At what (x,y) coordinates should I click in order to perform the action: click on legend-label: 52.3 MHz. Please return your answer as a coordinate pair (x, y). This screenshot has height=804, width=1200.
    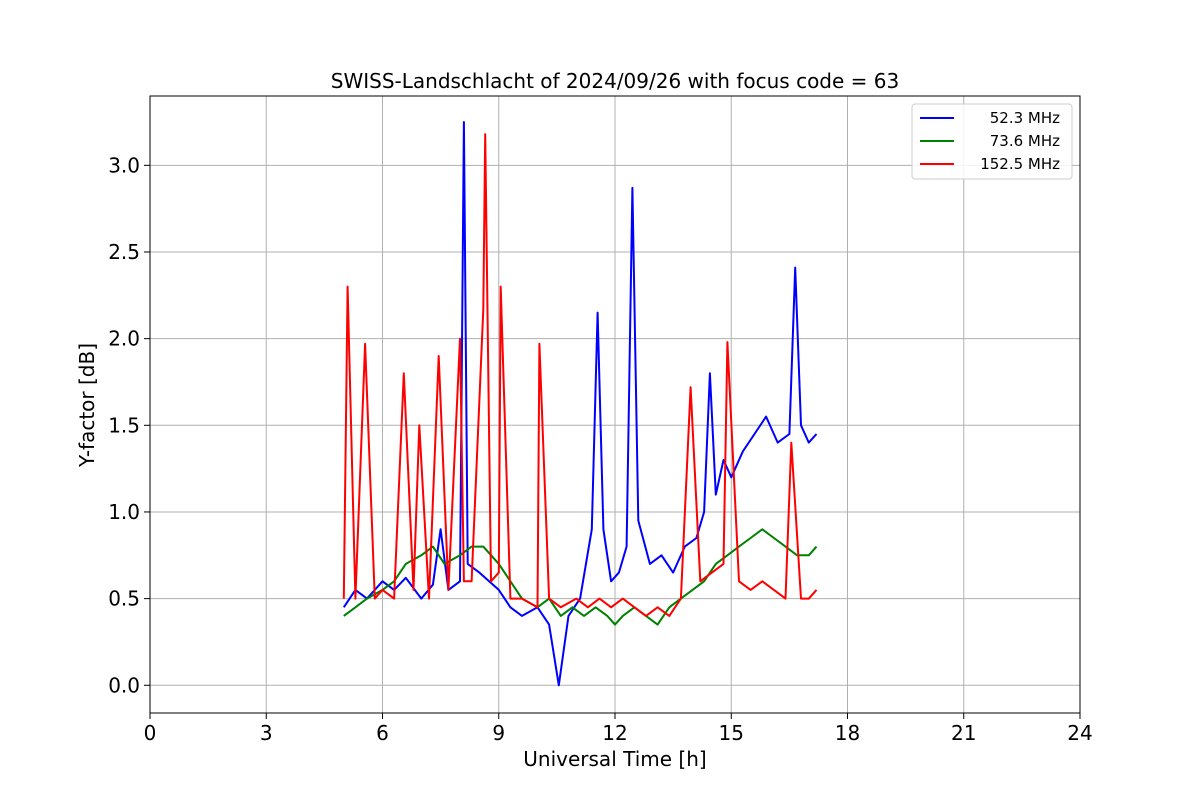
    Looking at the image, I should click on (1025, 118).